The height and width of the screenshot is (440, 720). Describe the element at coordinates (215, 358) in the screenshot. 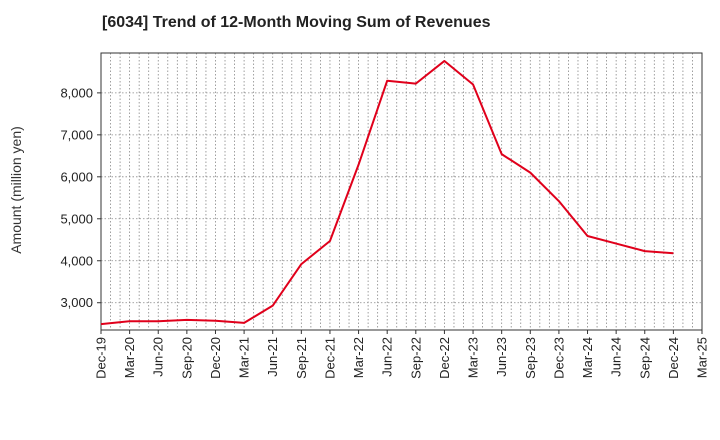

I see `x-tick-label: Dec-20` at that location.